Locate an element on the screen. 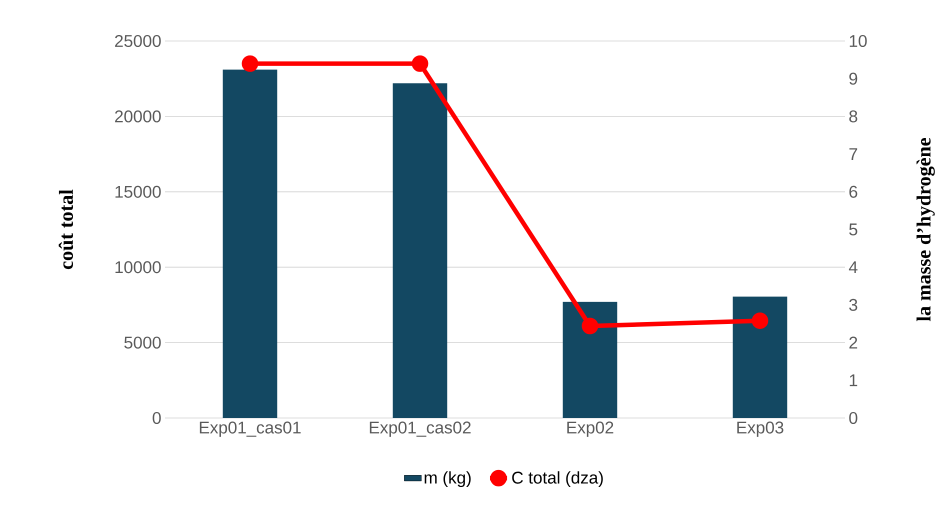  y2-tick-label: 5 is located at coordinates (853, 230).